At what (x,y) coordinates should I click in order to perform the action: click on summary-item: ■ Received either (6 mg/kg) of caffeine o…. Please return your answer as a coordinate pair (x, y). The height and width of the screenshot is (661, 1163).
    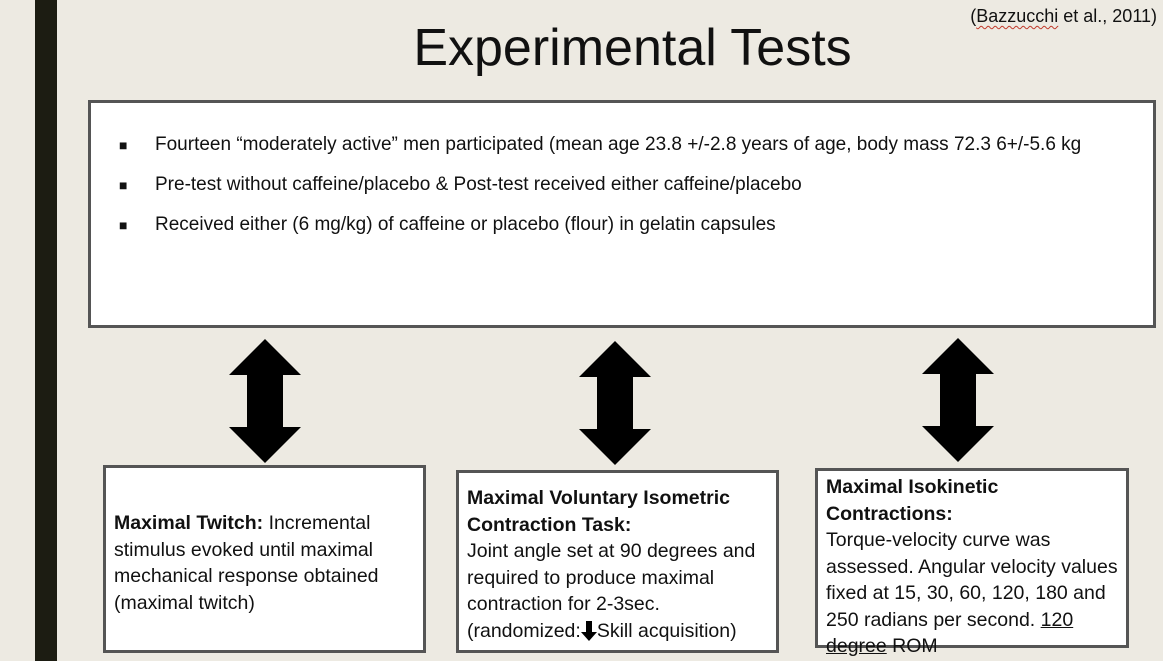
    Looking at the image, I should click on (616, 225).